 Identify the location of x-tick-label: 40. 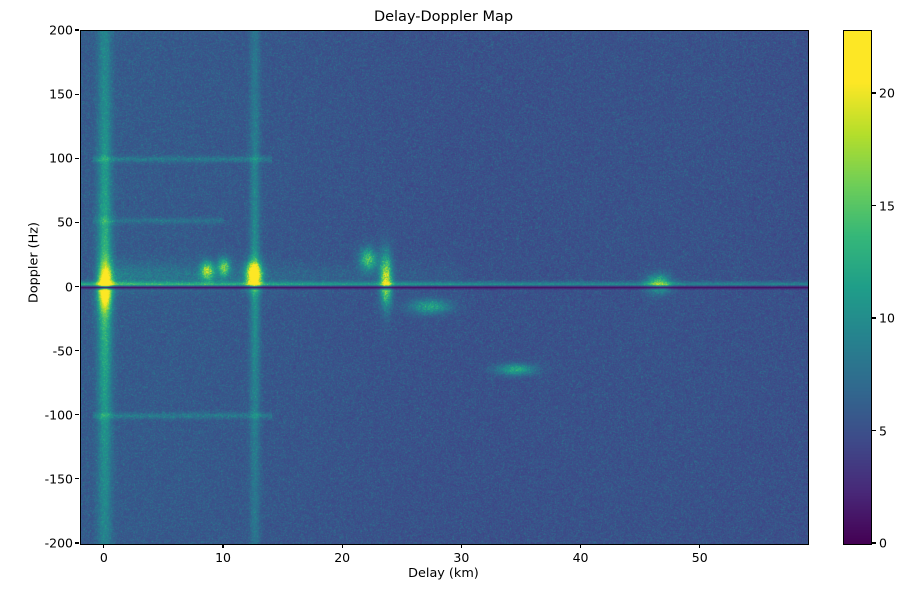
(580, 557).